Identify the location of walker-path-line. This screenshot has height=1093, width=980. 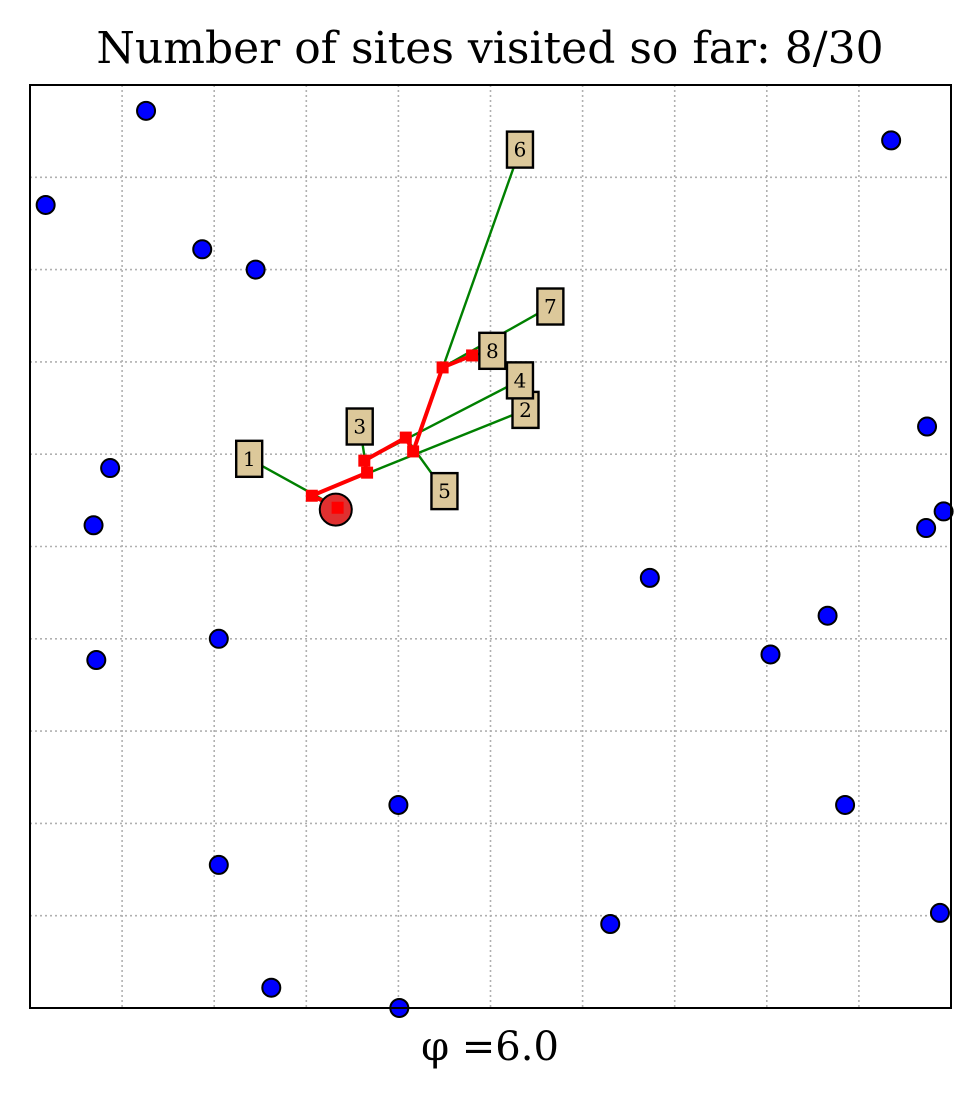
(391, 431).